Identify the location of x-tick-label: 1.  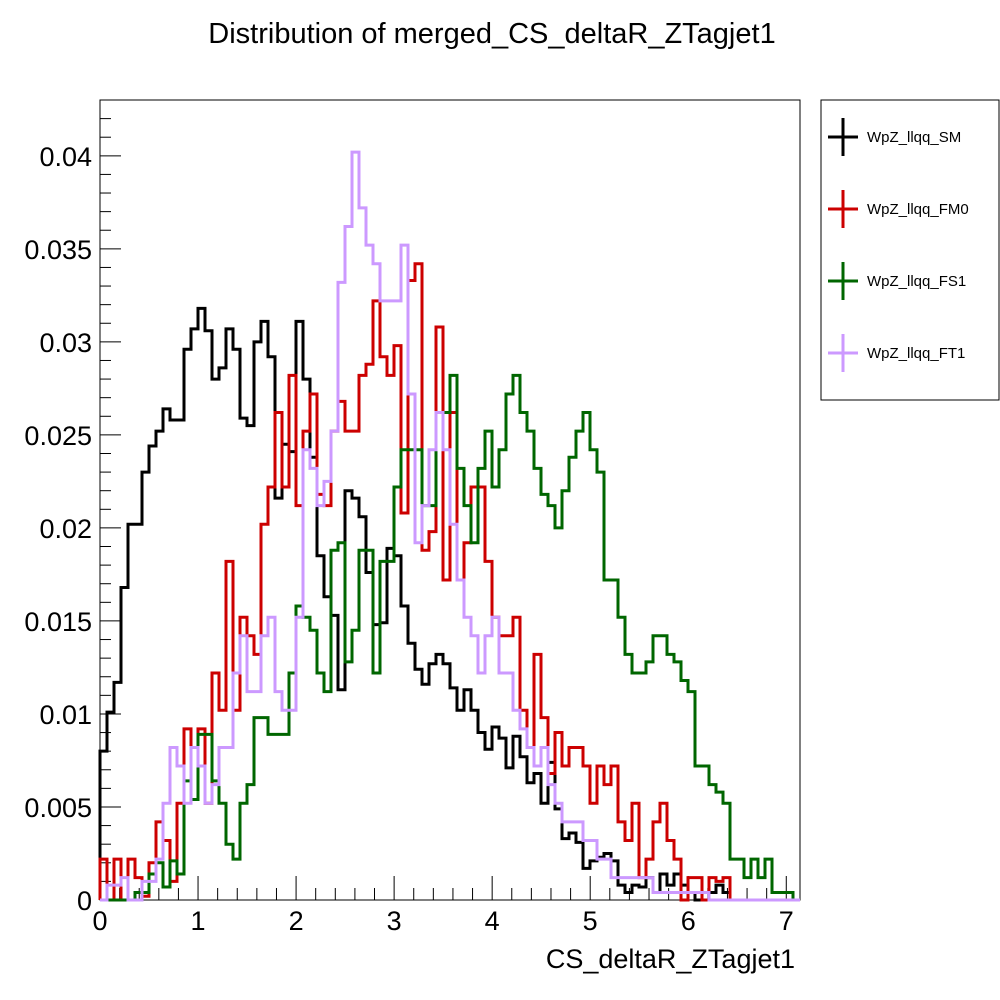
(198, 921).